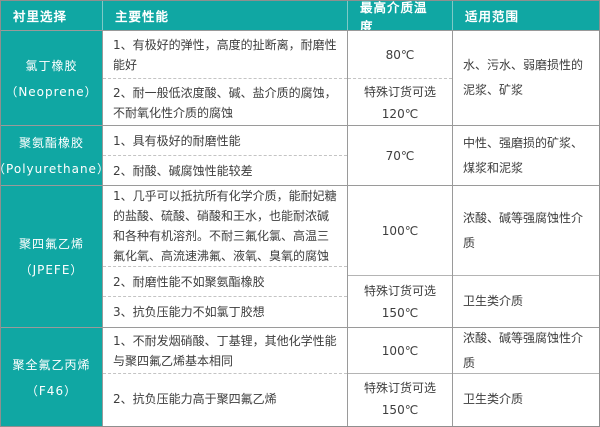  I want to click on temperature-cell: 80℃ 特殊订货可选 120℃, so click(400, 78).